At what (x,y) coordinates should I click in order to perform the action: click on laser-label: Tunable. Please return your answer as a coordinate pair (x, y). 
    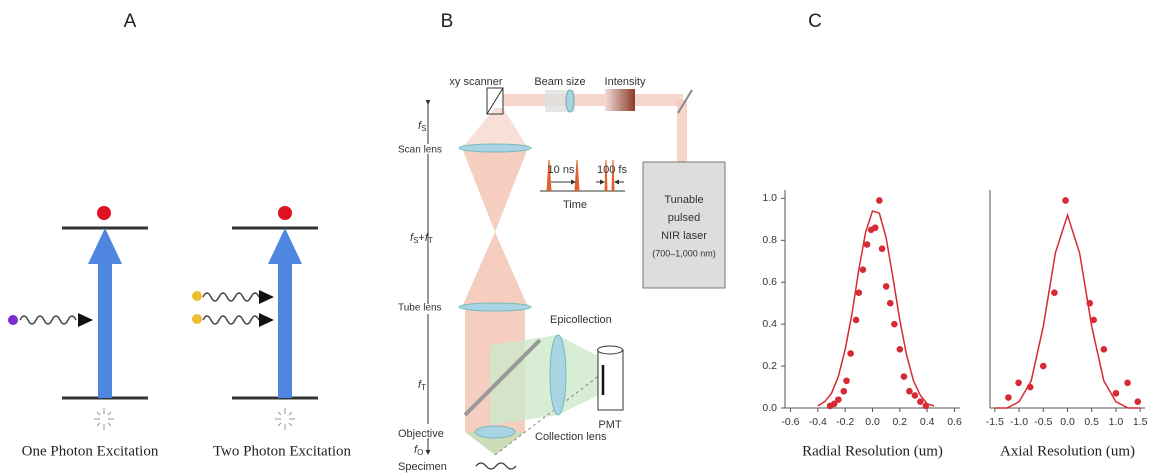
    Looking at the image, I should click on (683, 200).